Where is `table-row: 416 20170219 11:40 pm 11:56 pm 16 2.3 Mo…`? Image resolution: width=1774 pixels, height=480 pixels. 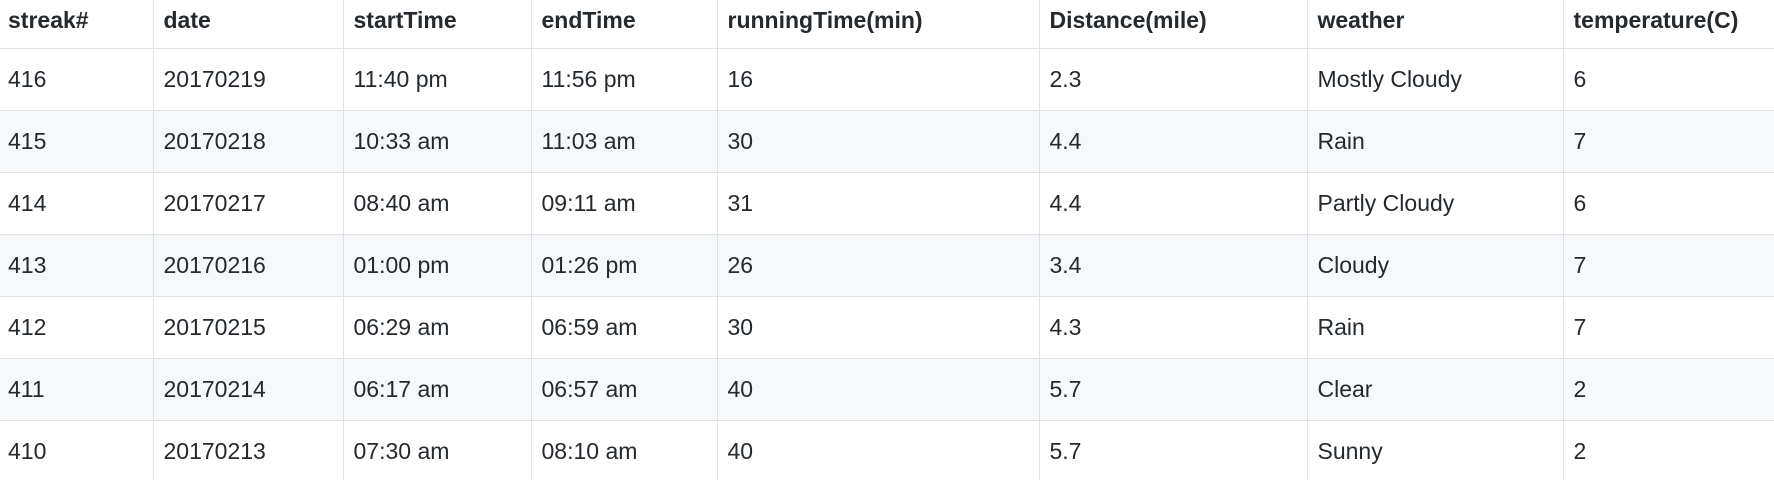
table-row: 416 20170219 11:40 pm 11:56 pm 16 2.3 Mo… is located at coordinates (887, 79).